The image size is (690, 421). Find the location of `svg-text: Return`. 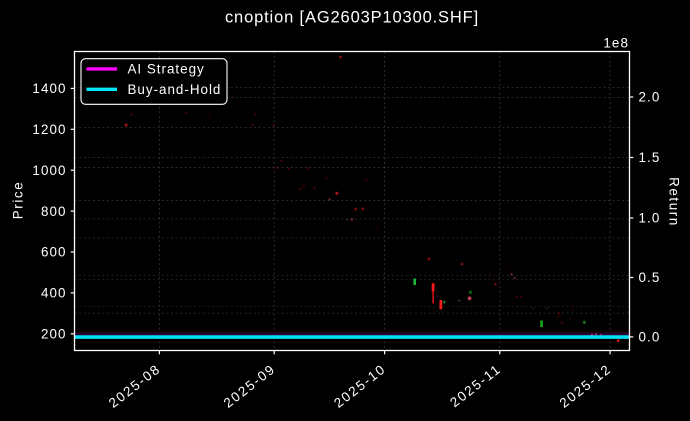

svg-text: Return is located at coordinates (674, 202).